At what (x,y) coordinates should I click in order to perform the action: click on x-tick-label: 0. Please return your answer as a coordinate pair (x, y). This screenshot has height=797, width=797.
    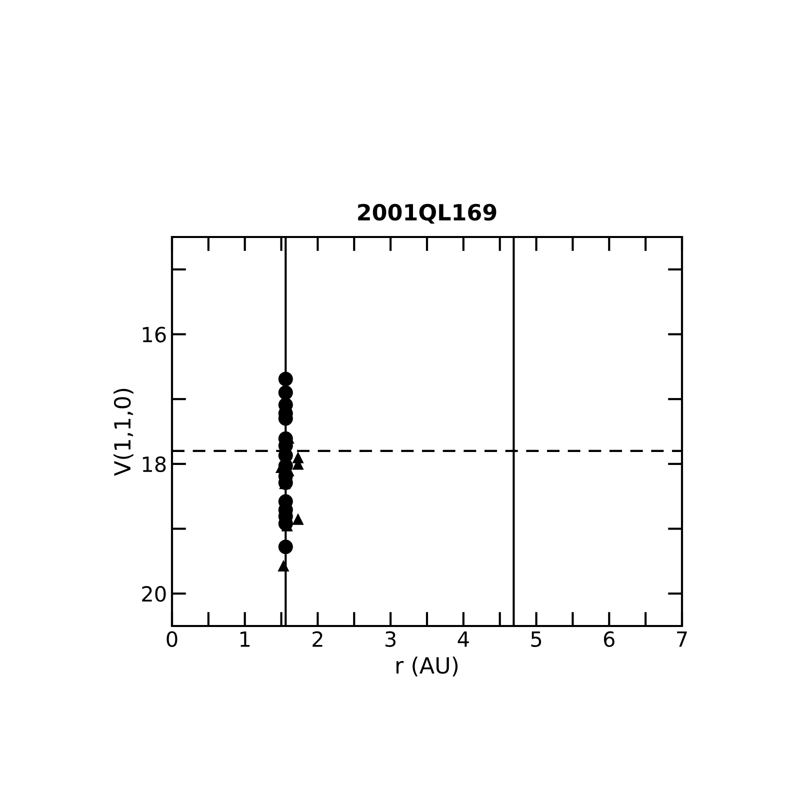
    Looking at the image, I should click on (172, 639).